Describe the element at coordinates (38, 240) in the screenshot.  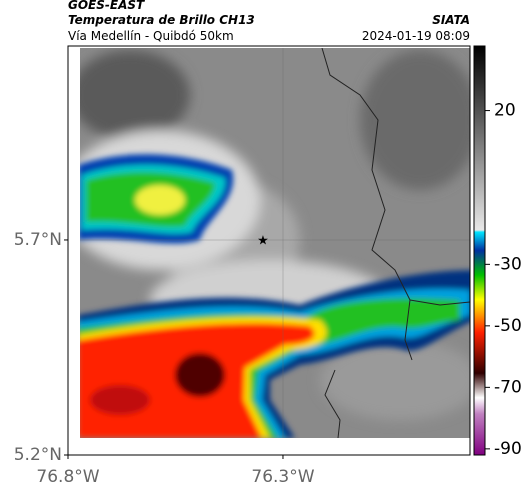
I see `y-tick-label: 5.7°N` at that location.